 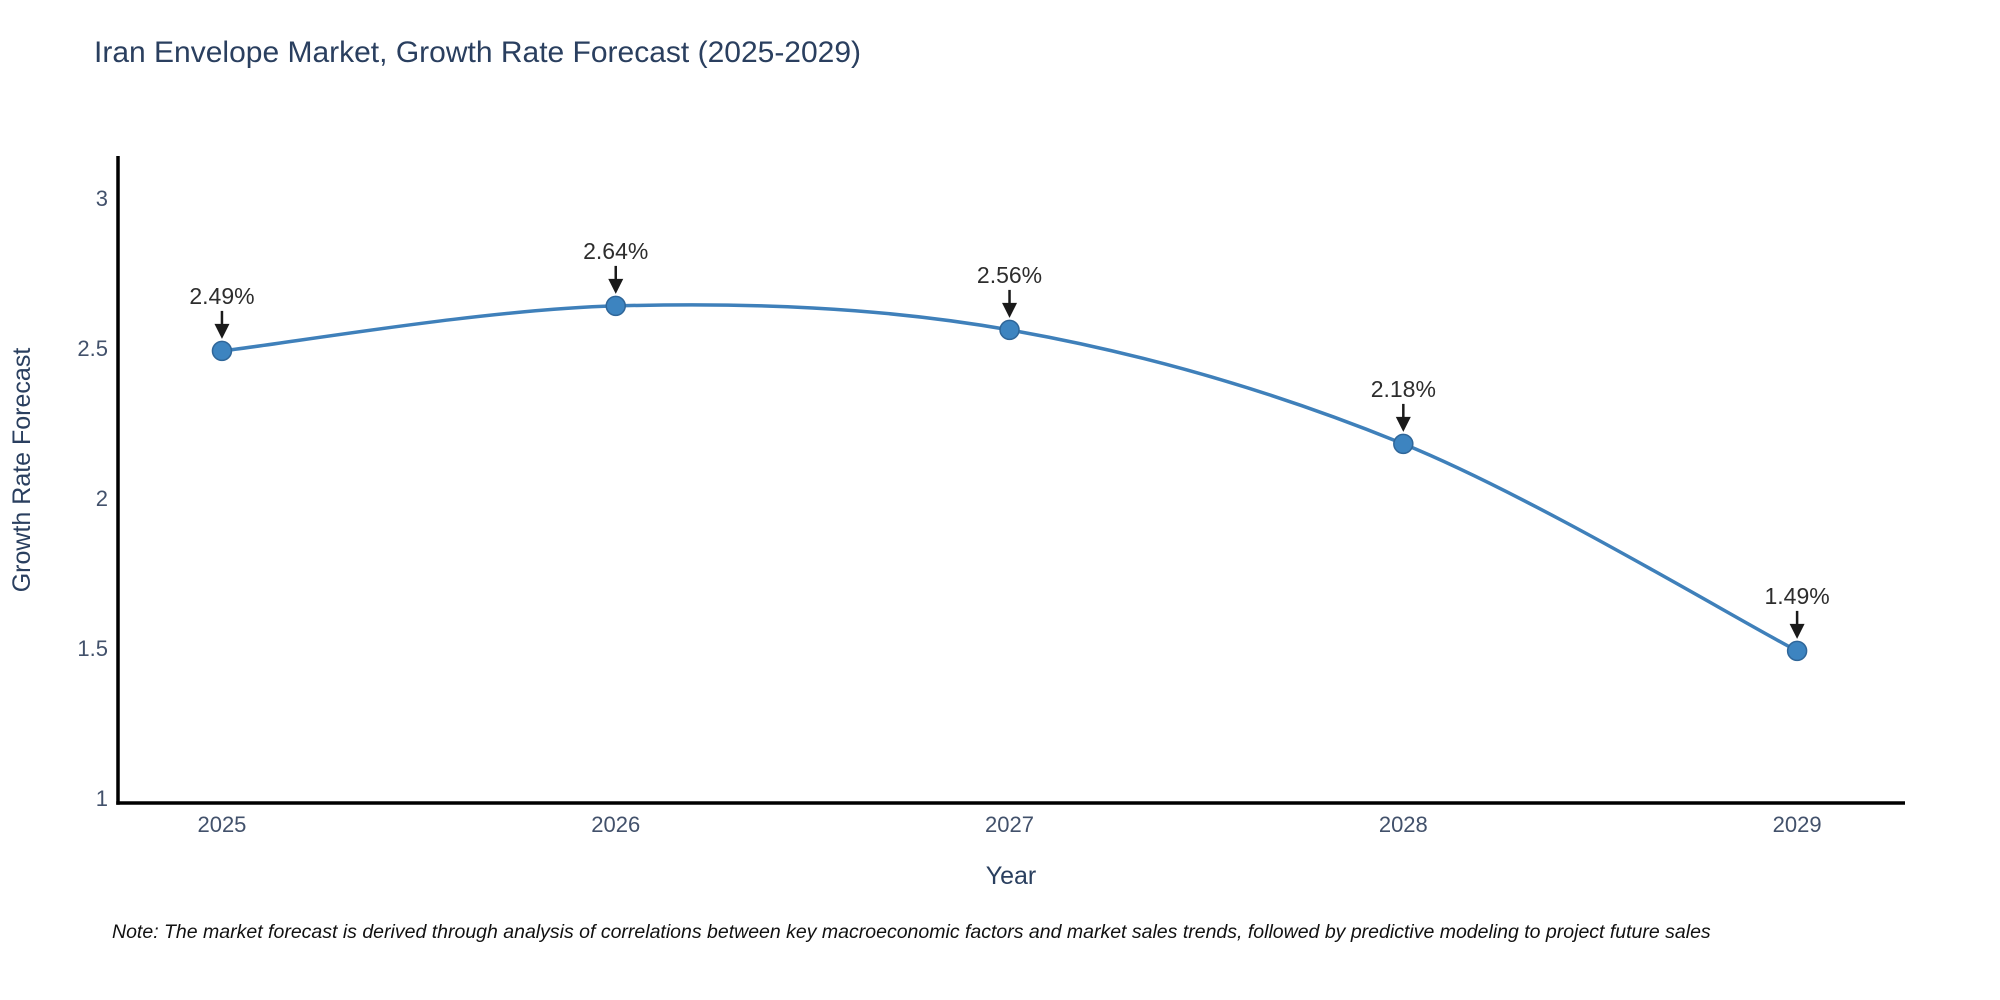 I want to click on y-tick-label: 1.5, so click(x=92, y=648).